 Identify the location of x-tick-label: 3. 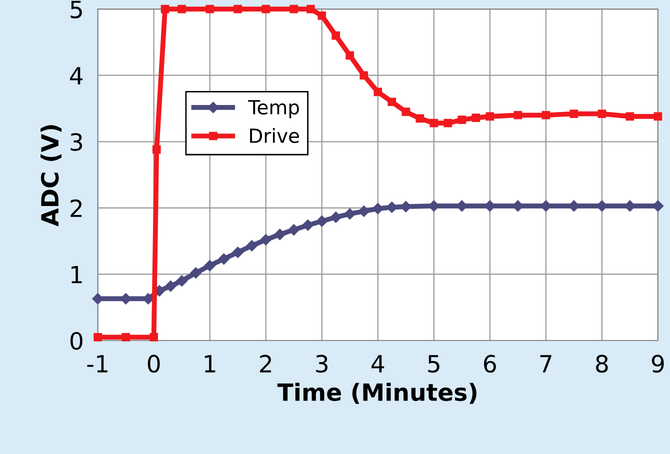
(322, 363).